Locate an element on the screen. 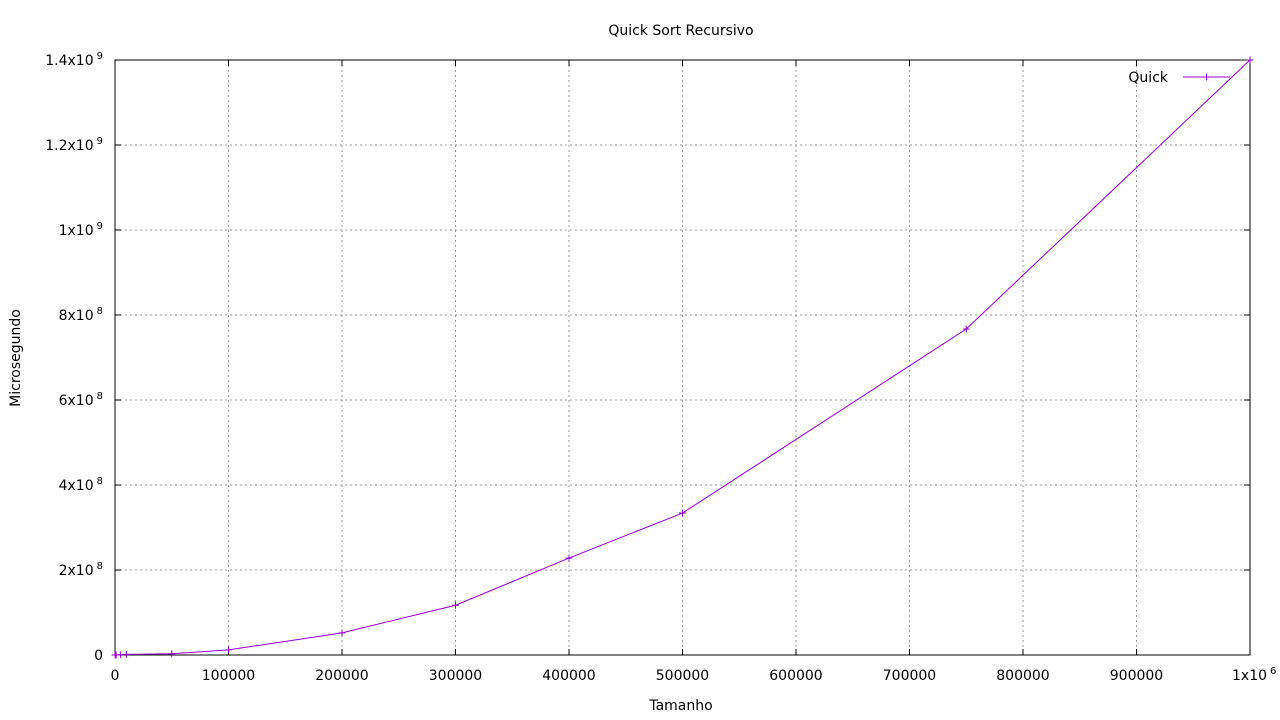 The height and width of the screenshot is (720, 1280). x-tick-label: 900000 is located at coordinates (1136, 676).